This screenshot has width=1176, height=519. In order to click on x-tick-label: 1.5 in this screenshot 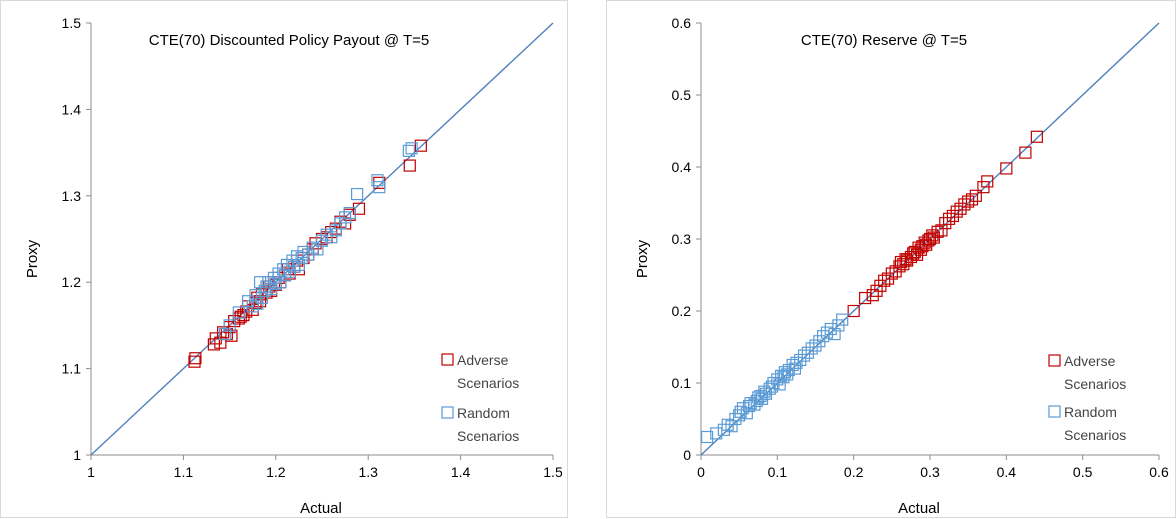, I will do `click(553, 472)`.